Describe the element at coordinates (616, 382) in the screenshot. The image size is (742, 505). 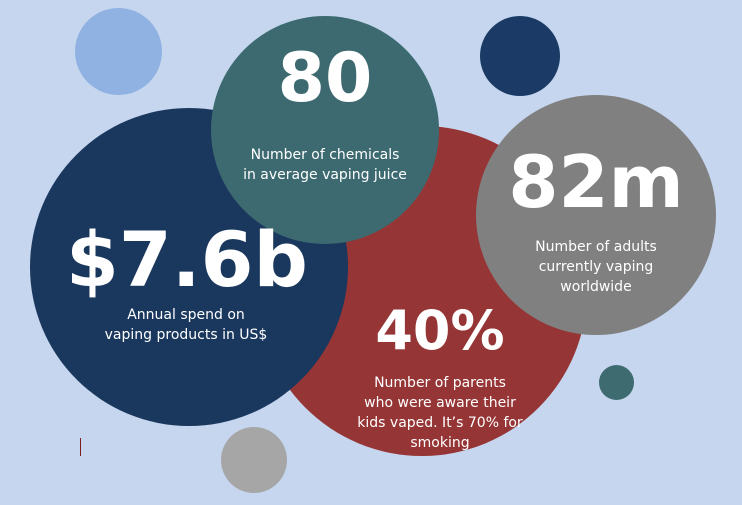
I see `decorative-circle-teal` at that location.